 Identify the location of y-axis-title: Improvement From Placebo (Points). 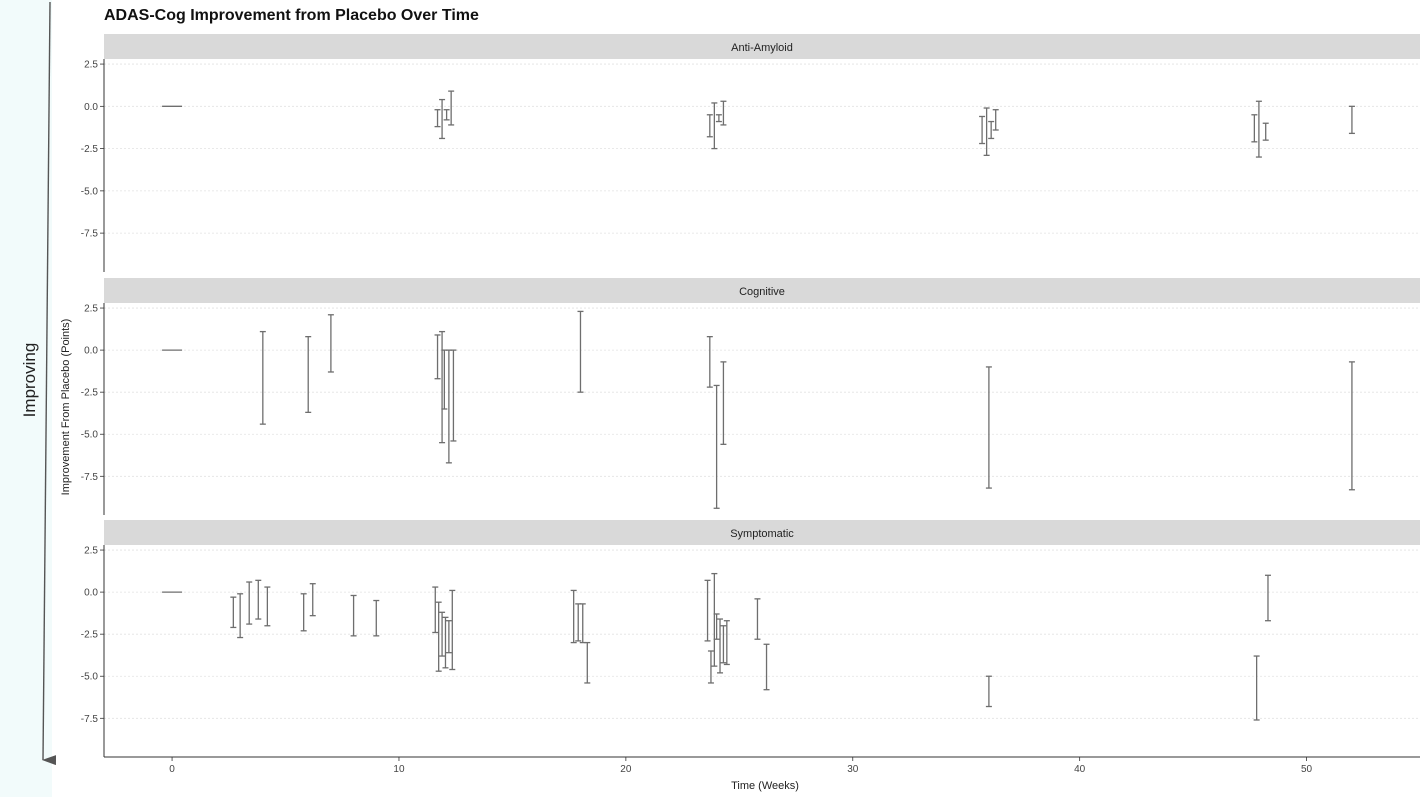
(66, 407).